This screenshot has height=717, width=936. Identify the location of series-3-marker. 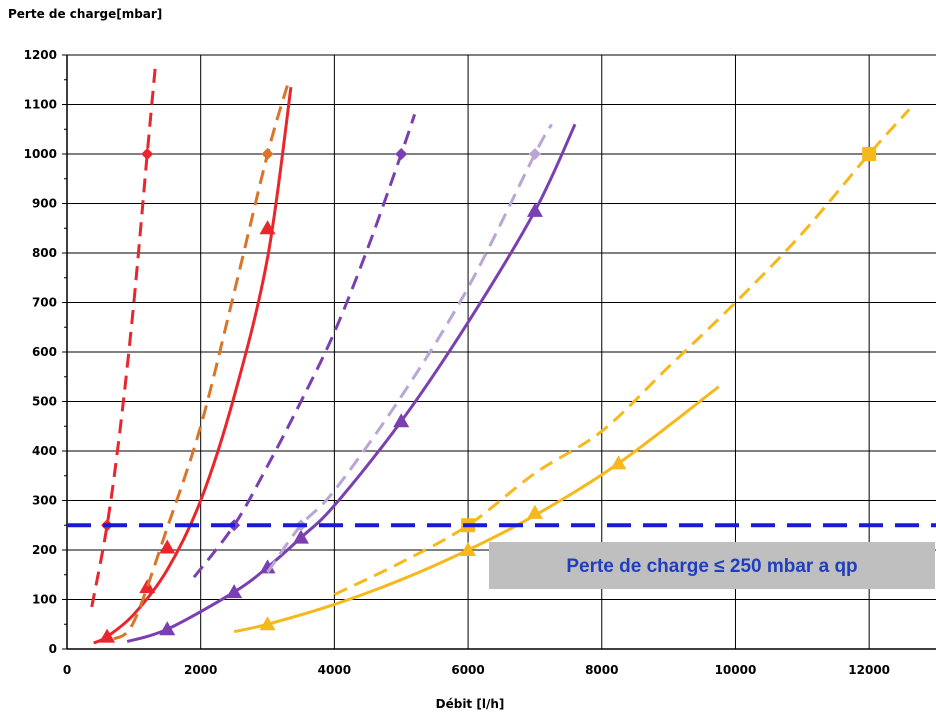
(267, 154).